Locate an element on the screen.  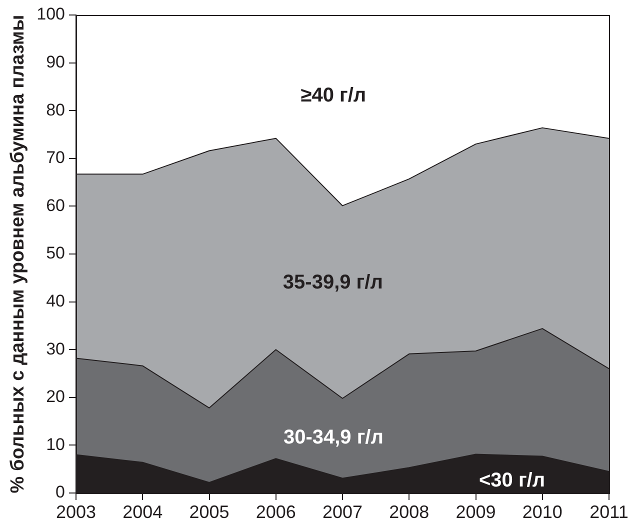
y-axis-title: % больных с данным уровнем альбумина плазмы is located at coordinates (18, 254).